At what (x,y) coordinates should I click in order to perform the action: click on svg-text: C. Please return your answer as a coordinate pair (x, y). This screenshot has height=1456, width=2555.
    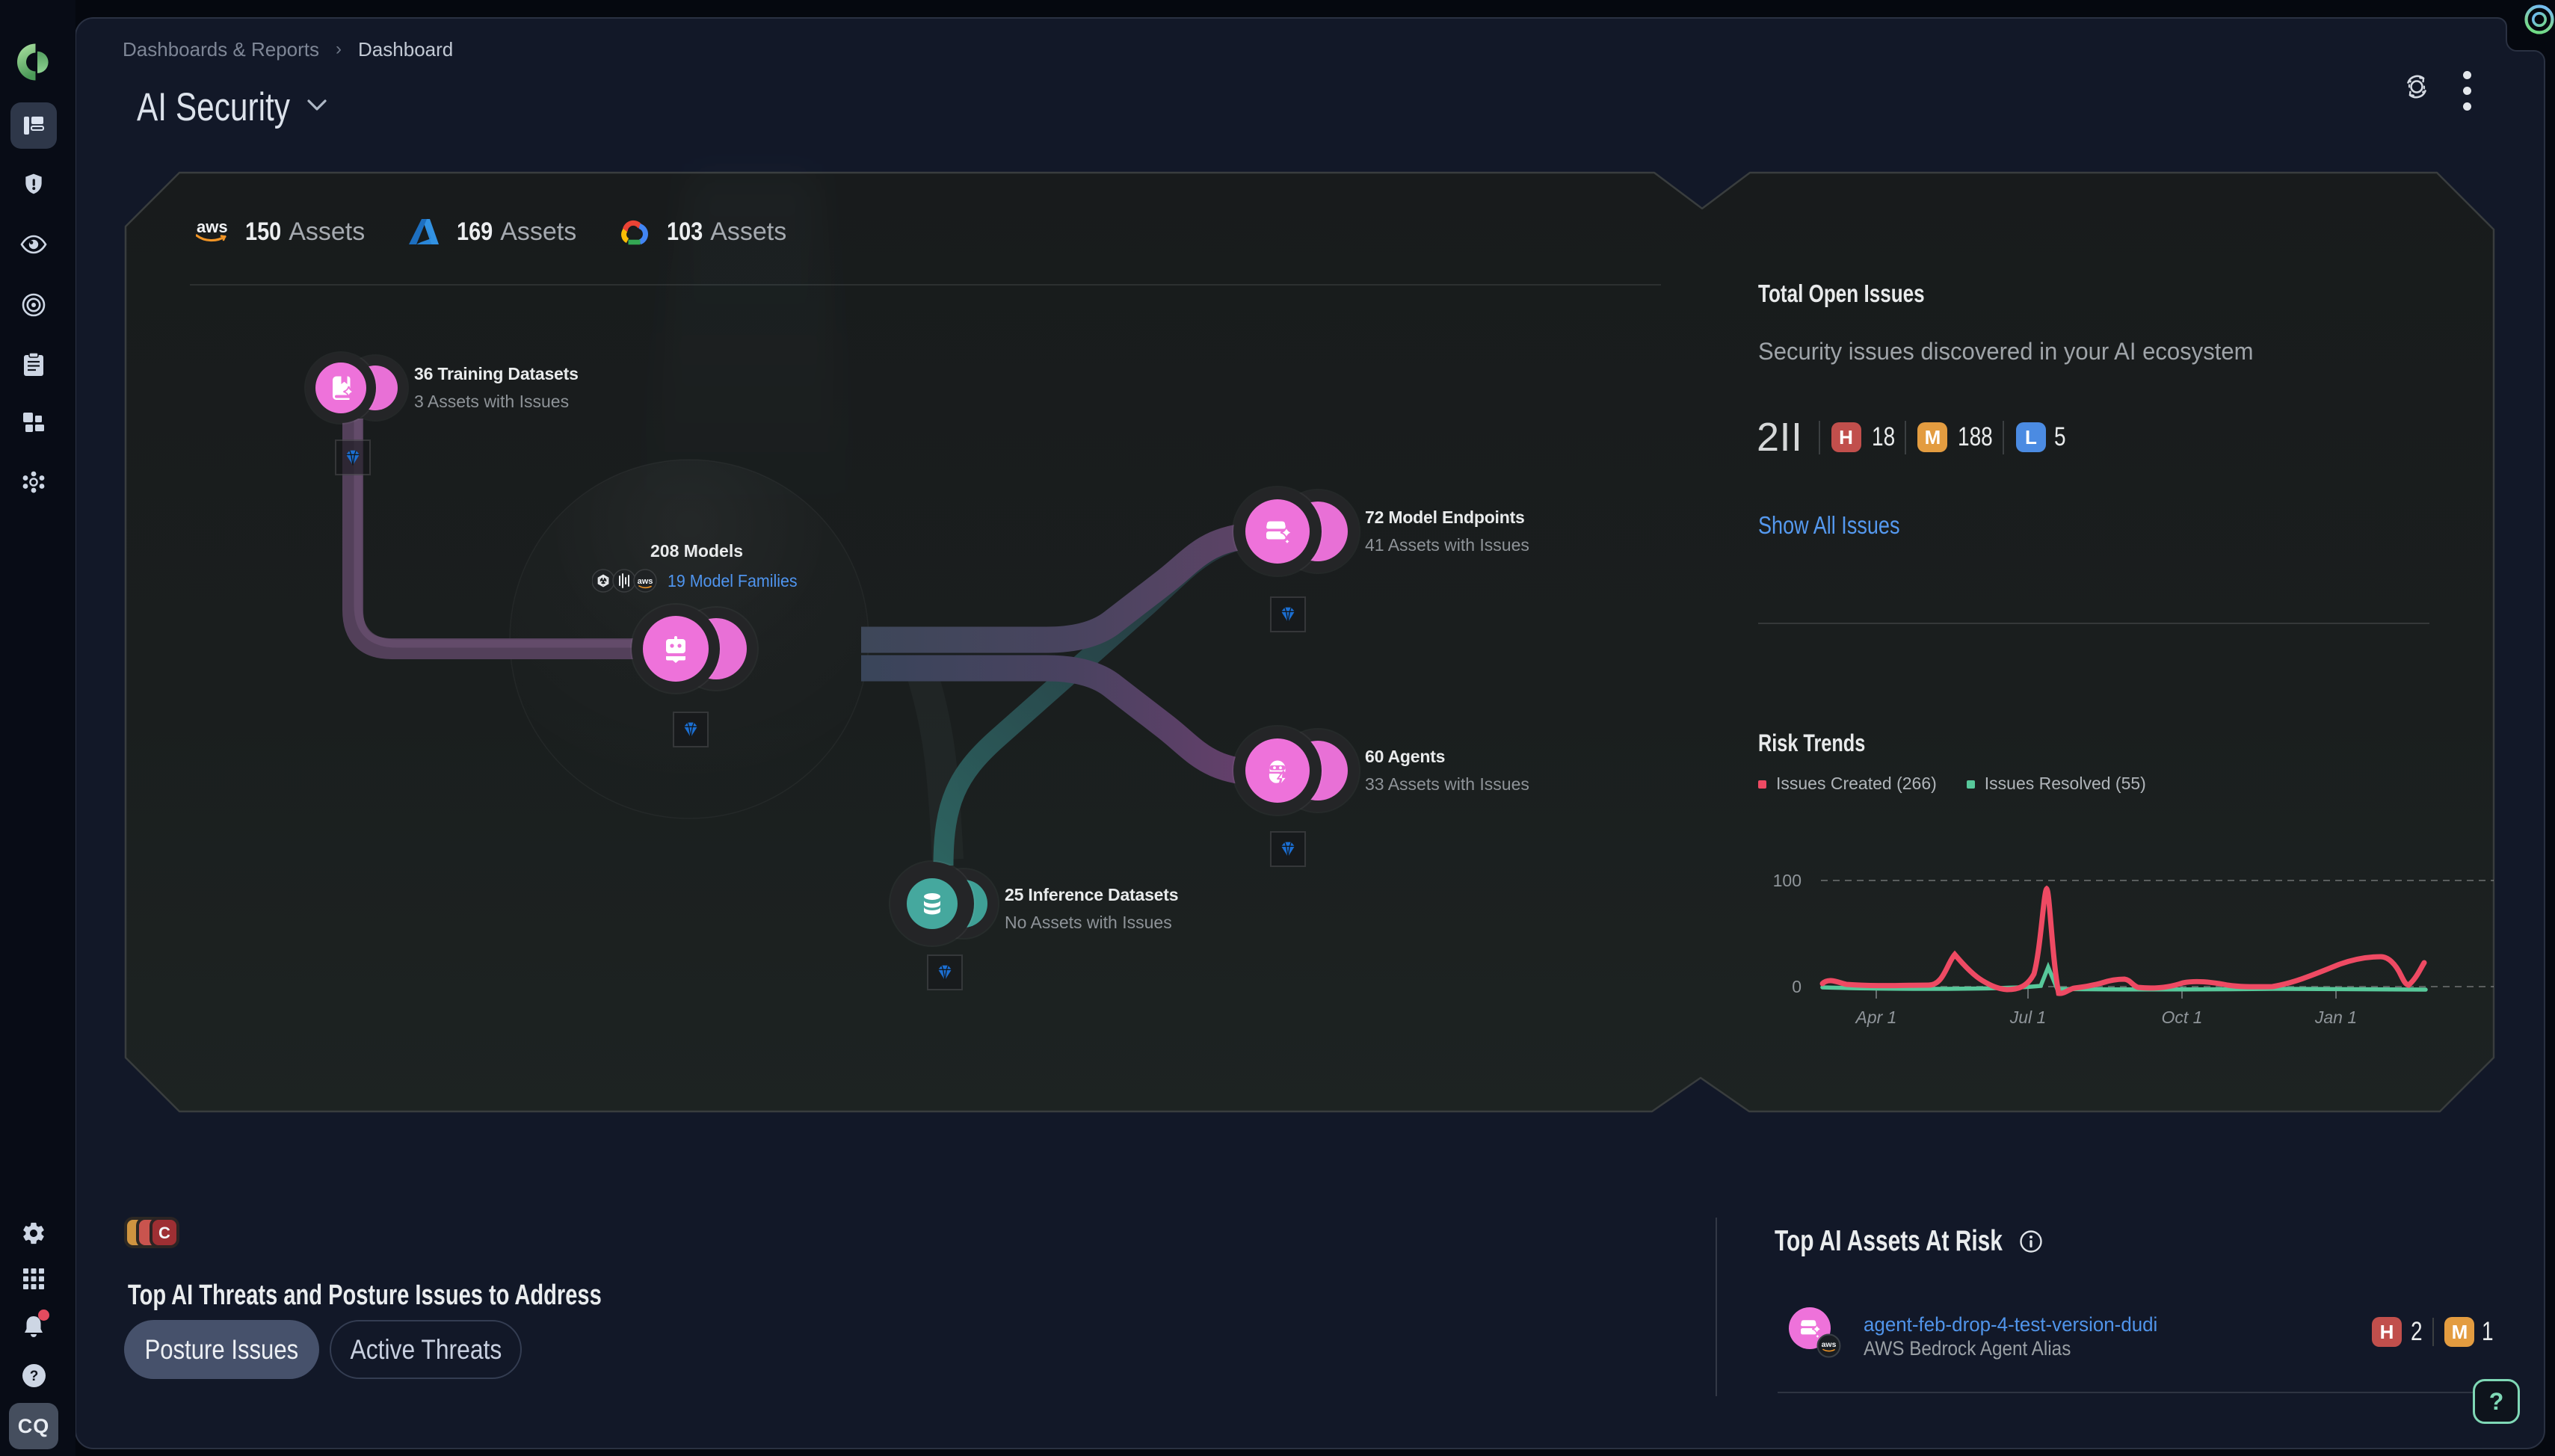
    Looking at the image, I should click on (164, 1233).